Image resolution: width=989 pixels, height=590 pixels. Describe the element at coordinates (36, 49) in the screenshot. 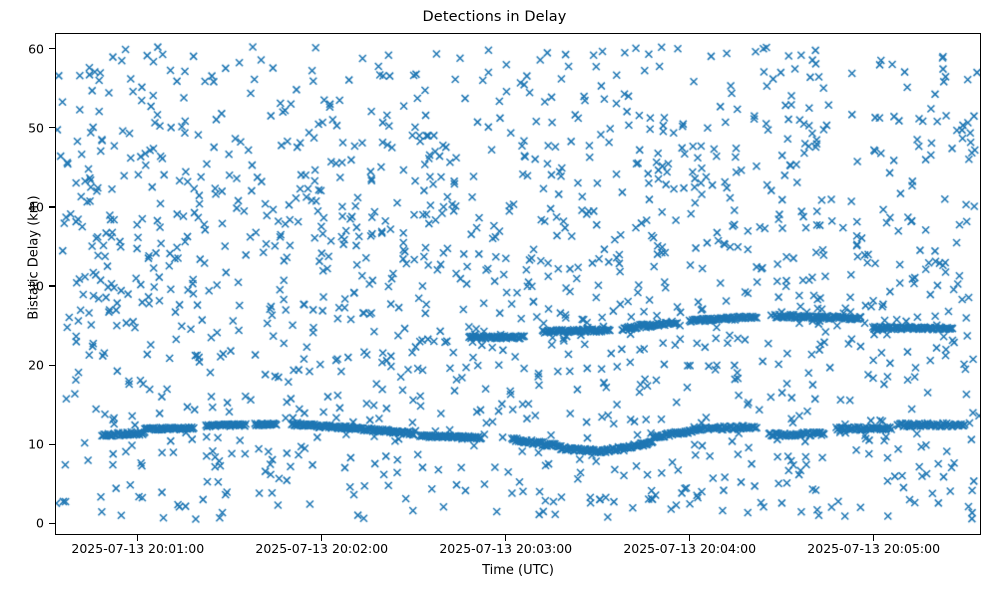

I see `y-tick-label: 60` at that location.